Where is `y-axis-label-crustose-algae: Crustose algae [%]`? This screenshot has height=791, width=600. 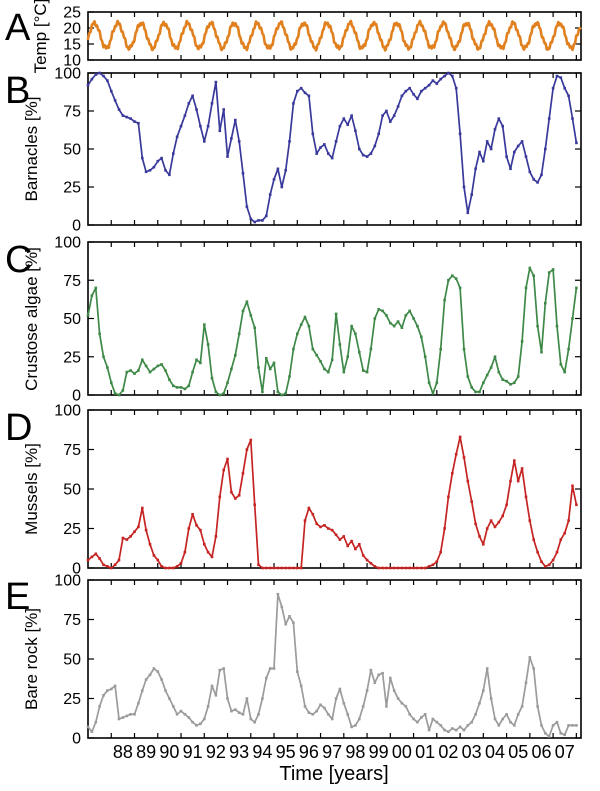
y-axis-label-crustose-algae: Crustose algae [%] is located at coordinates (31, 319).